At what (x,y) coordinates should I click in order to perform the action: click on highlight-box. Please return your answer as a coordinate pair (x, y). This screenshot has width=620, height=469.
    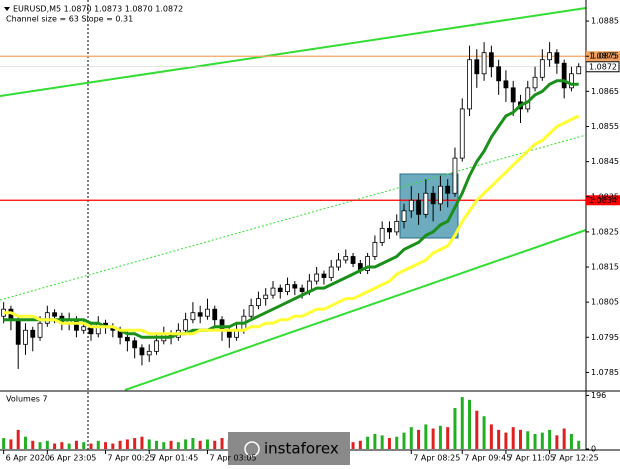
    Looking at the image, I should click on (429, 206).